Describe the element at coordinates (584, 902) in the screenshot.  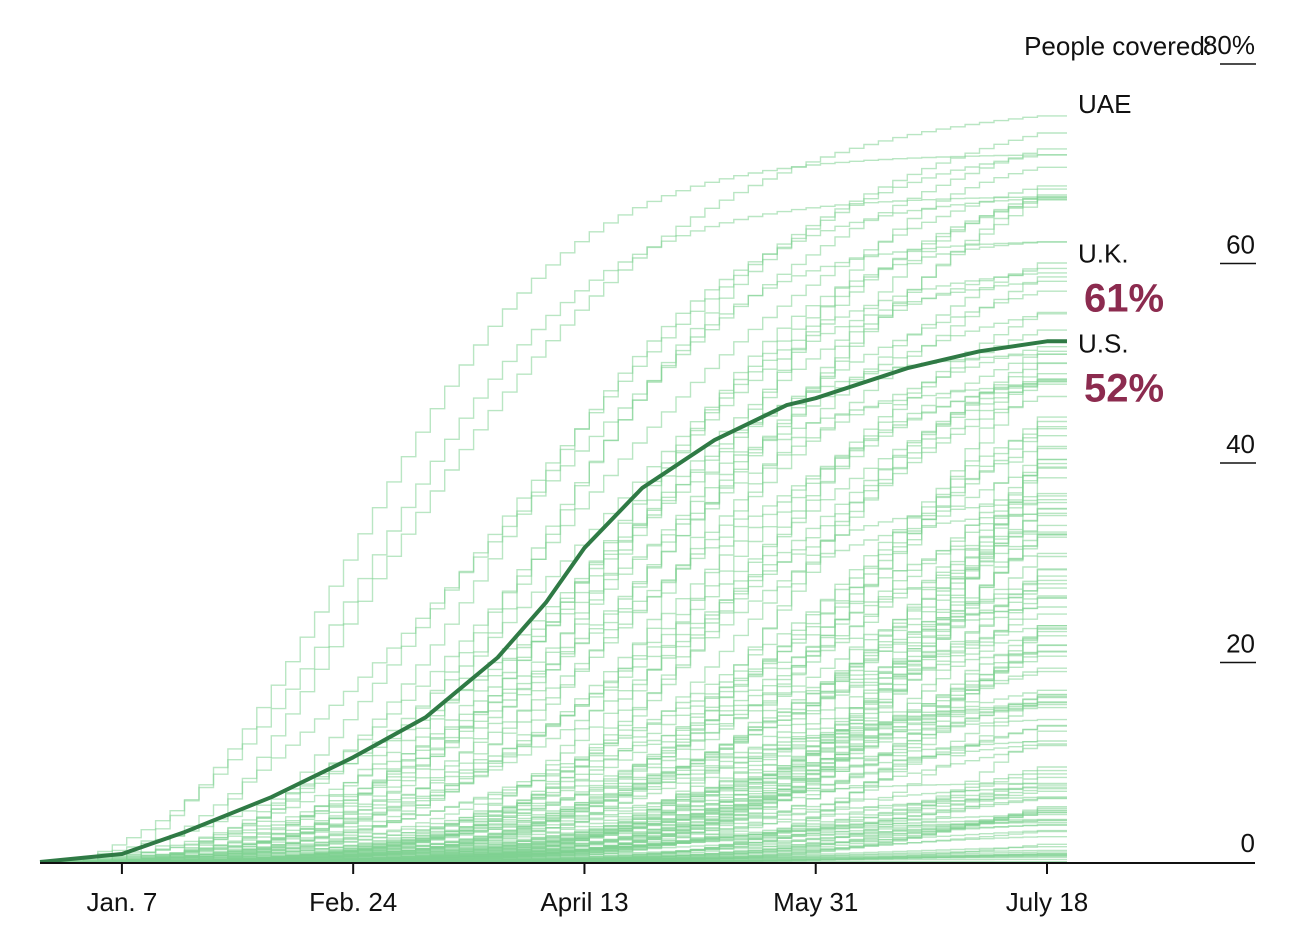
I see `x-tick-label: April 13` at that location.